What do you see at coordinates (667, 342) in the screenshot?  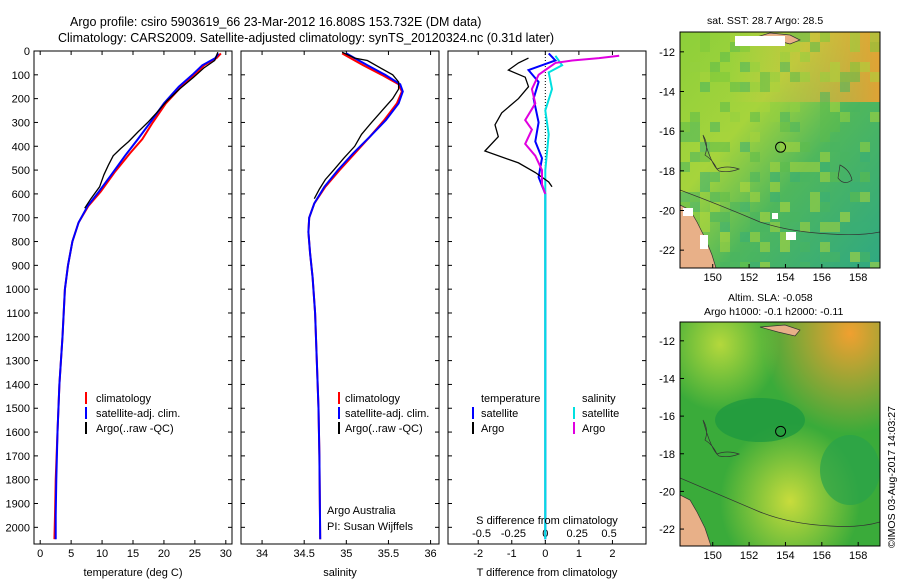 I see `map-y-tick-label: -12` at bounding box center [667, 342].